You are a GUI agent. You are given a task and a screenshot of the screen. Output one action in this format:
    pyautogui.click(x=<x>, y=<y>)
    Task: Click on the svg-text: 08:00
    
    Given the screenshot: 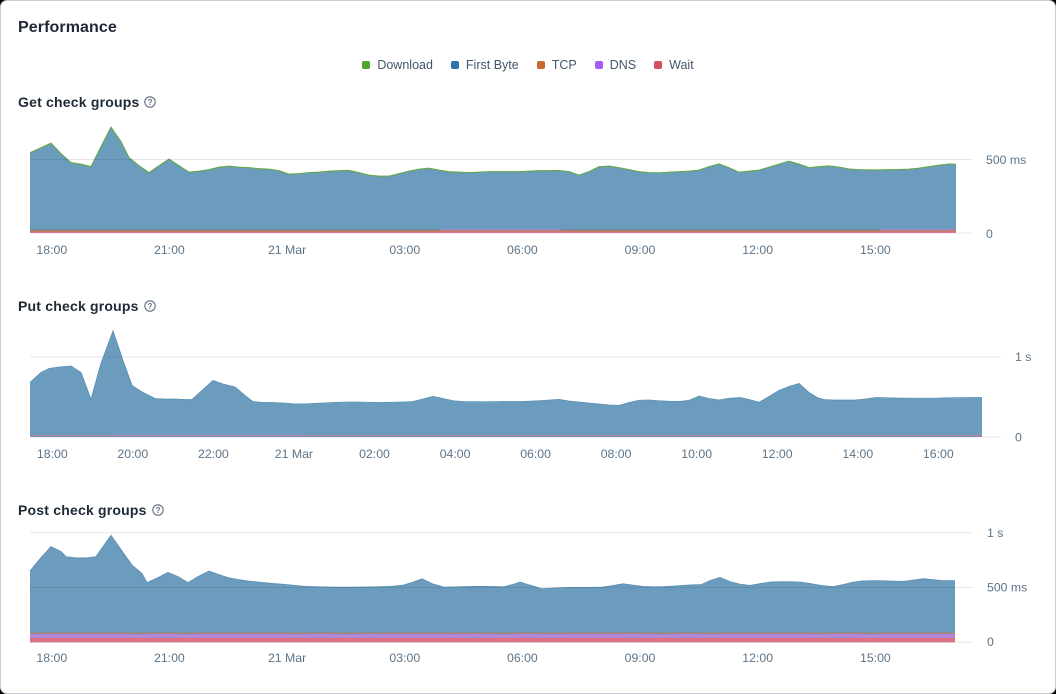 What is the action you would take?
    pyautogui.click(x=616, y=454)
    